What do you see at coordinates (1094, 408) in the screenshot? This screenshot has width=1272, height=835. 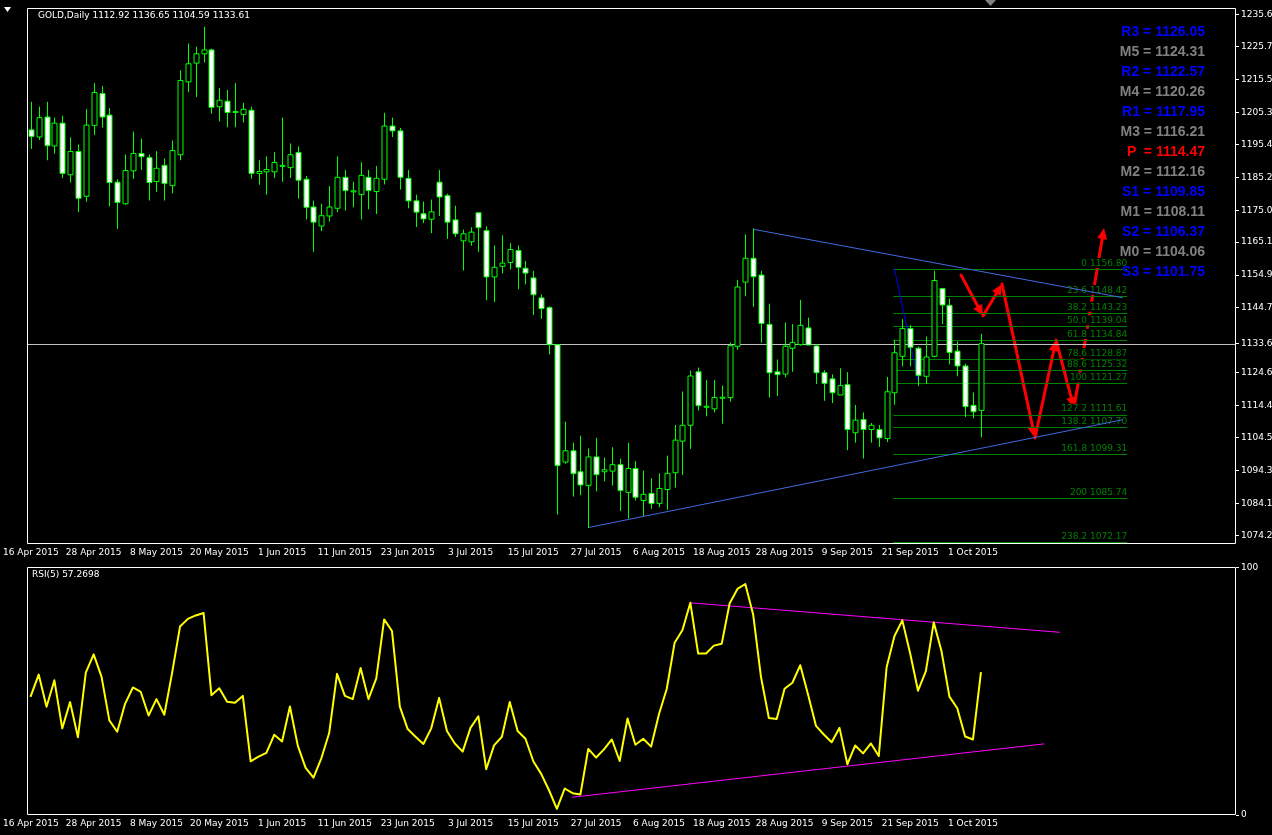 I see `ref-line-label: 127.2 1111.61` at bounding box center [1094, 408].